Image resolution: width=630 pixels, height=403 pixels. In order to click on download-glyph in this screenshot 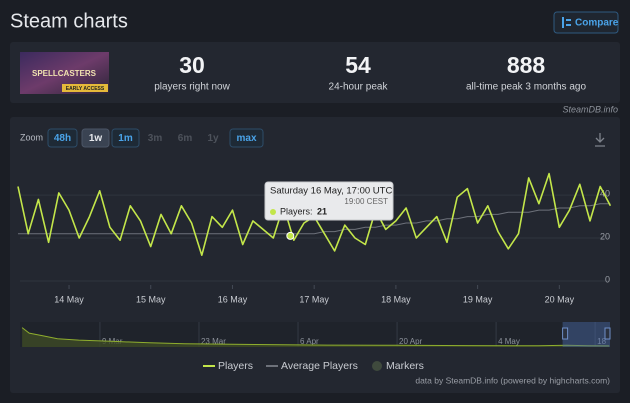, I will do `click(600, 140)`.